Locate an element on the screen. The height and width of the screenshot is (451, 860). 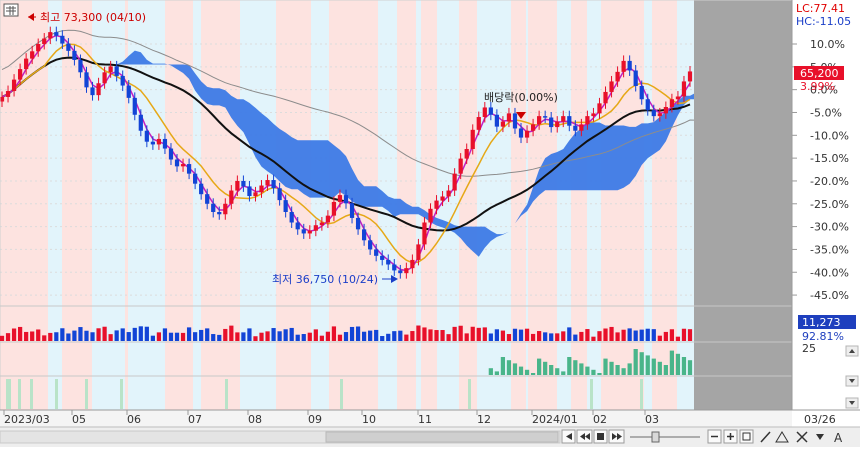
y-tick-label: -45.0% is located at coordinates (829, 295).